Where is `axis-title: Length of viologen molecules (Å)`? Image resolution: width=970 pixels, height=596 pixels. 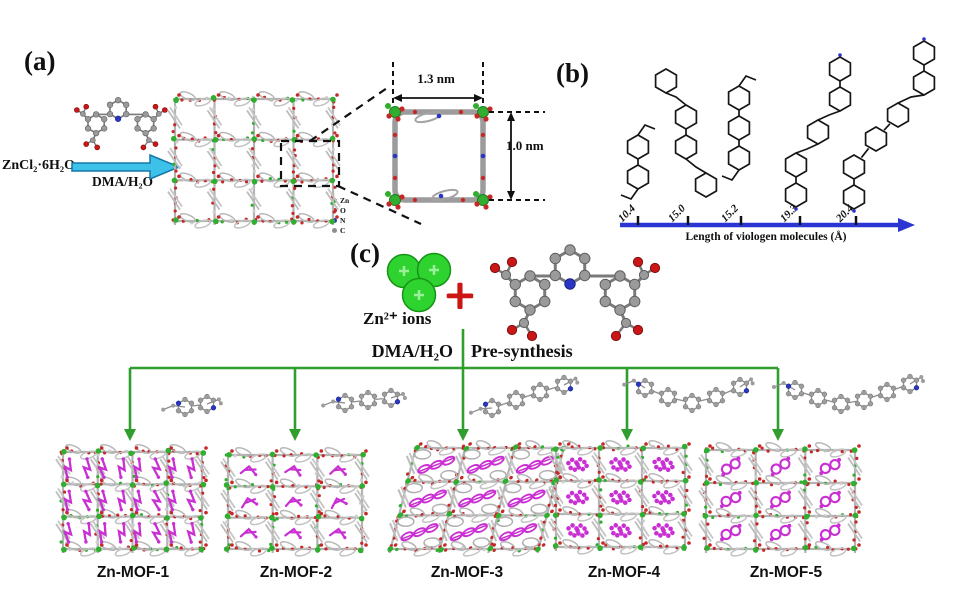 axis-title: Length of viologen molecules (Å) is located at coordinates (766, 237).